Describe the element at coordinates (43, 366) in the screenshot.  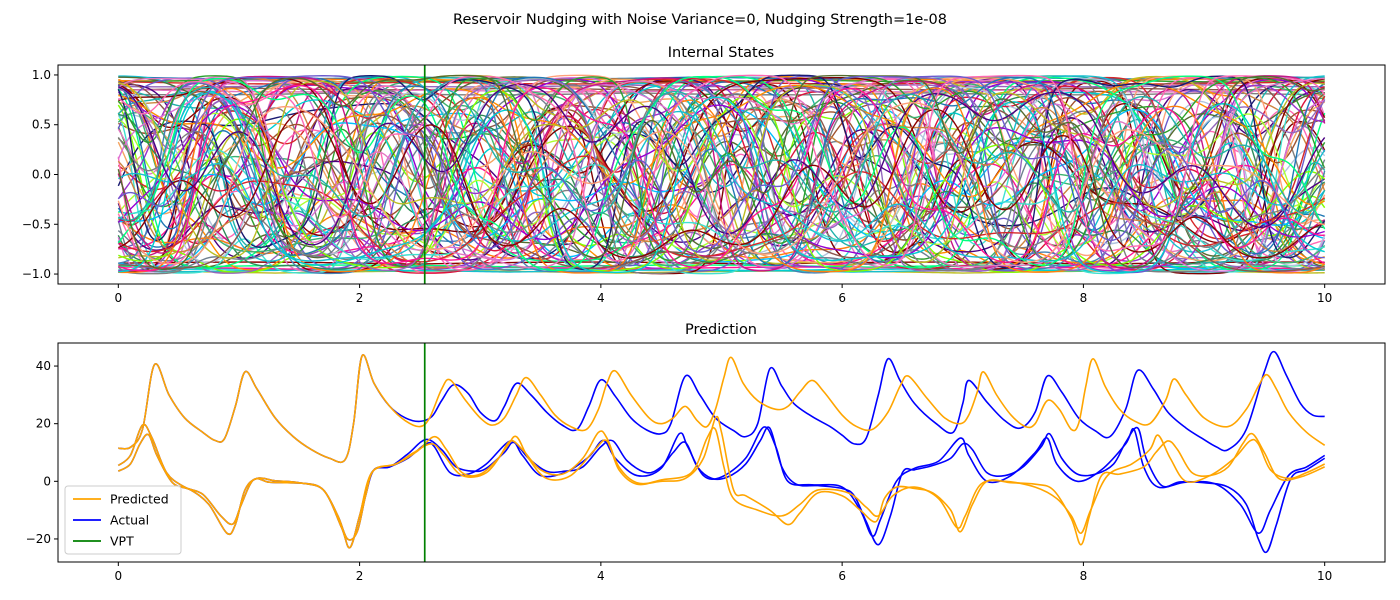
I see `prediction-ytick-label: 40` at that location.